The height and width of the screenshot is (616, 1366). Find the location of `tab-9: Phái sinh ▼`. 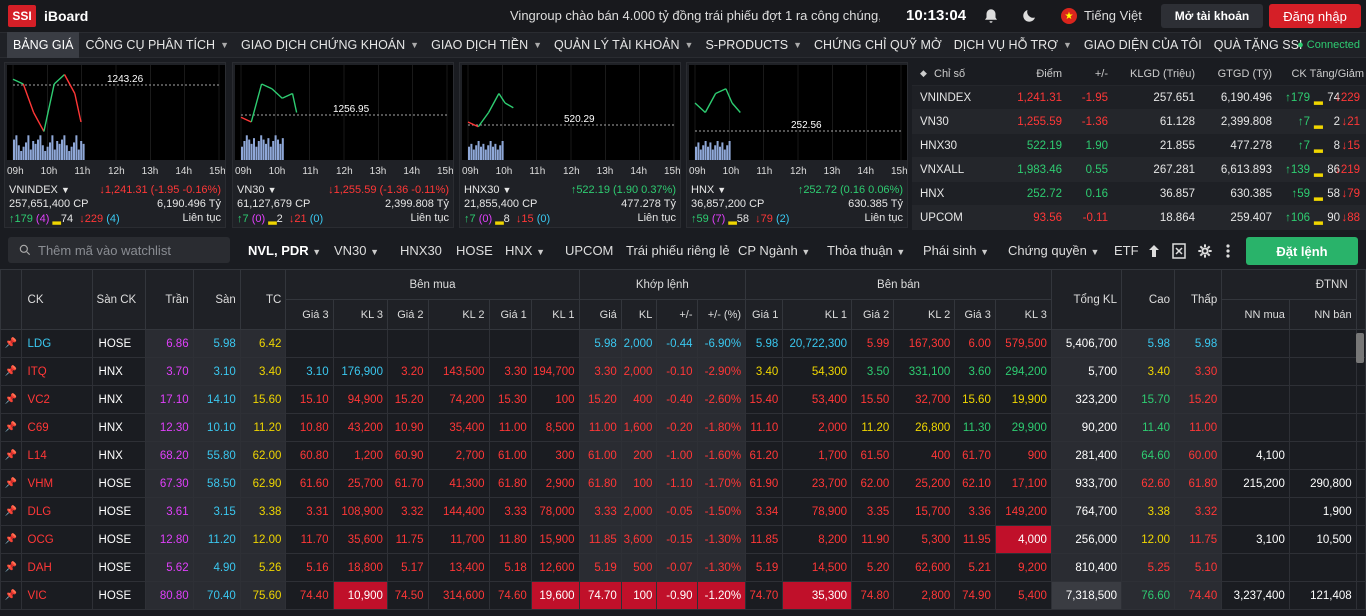

tab-9: Phái sinh ▼ is located at coordinates (956, 250).